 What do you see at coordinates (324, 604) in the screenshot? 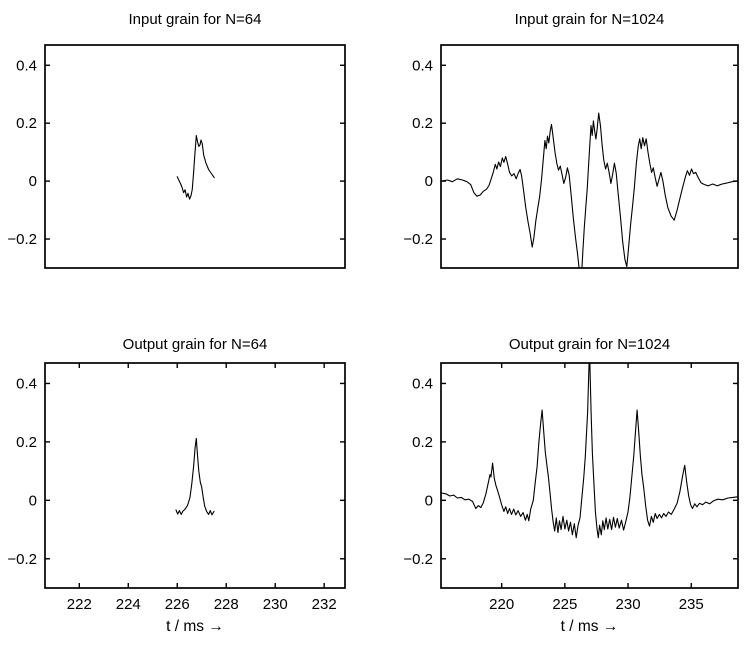
I see `svg-text: 232` at bounding box center [324, 604].